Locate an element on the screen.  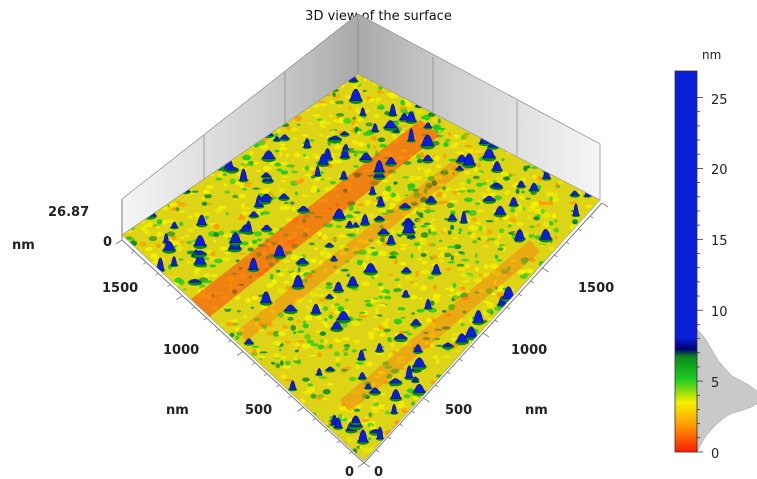
colorbar-histogram is located at coordinates (726, 391).